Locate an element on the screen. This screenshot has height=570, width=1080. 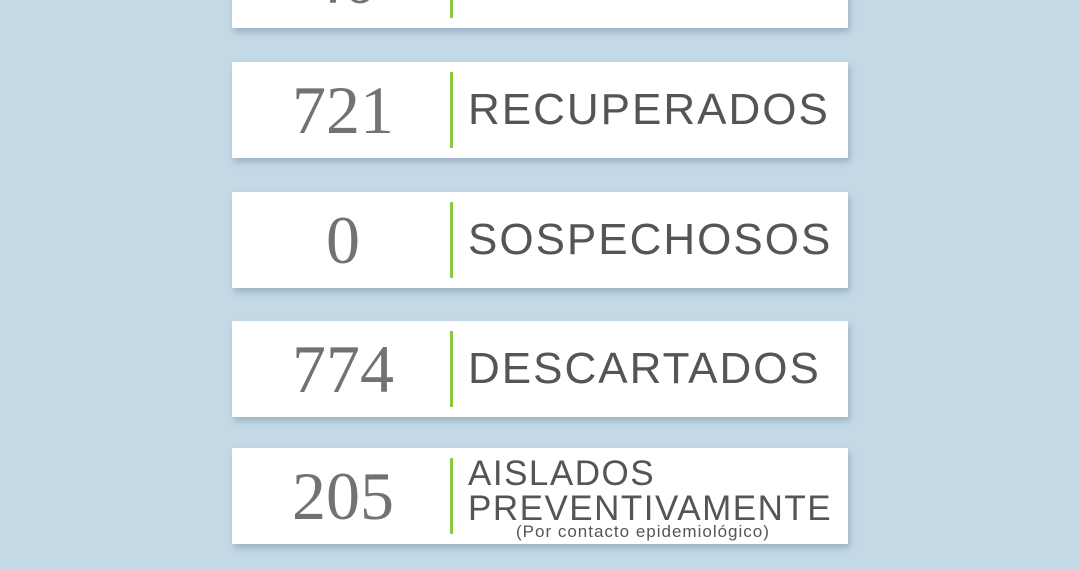
stat-number: 774 is located at coordinates (343, 368).